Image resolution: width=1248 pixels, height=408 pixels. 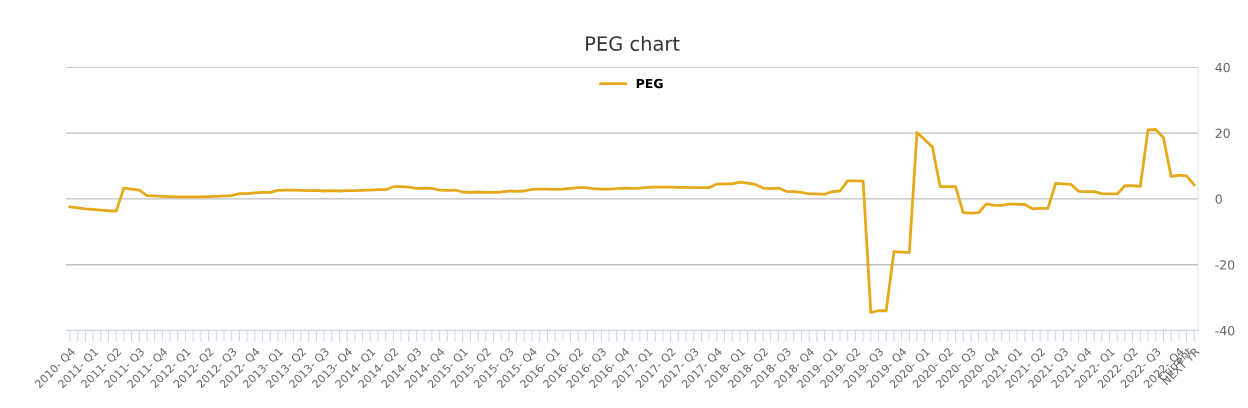 I want to click on legend-label: PEG, so click(x=649, y=83).